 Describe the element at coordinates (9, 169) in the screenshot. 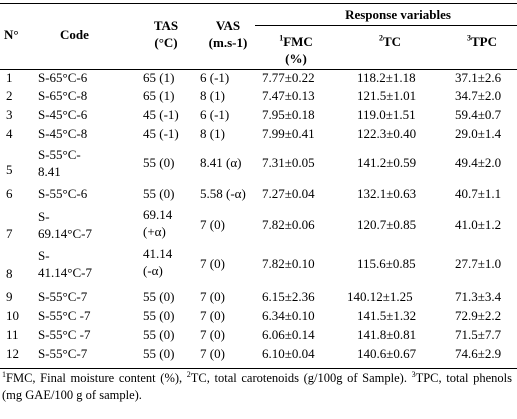

I see `row-5-number: 5` at that location.